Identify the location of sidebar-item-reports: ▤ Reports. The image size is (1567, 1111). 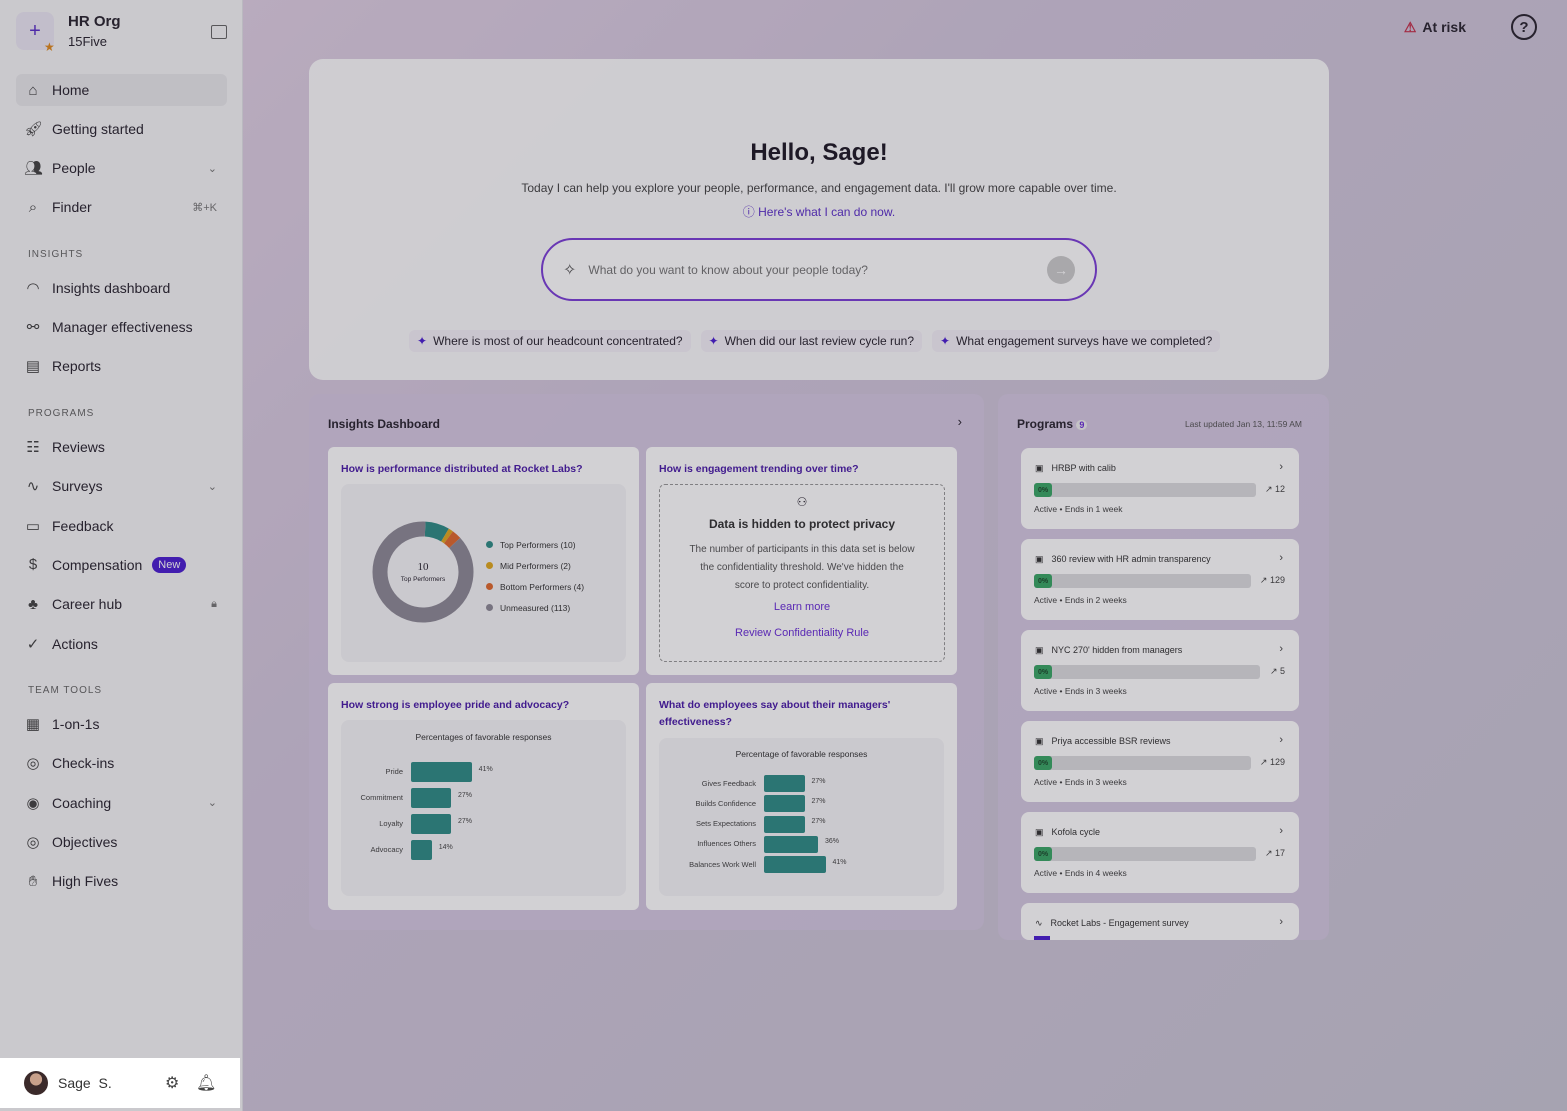
(121, 366).